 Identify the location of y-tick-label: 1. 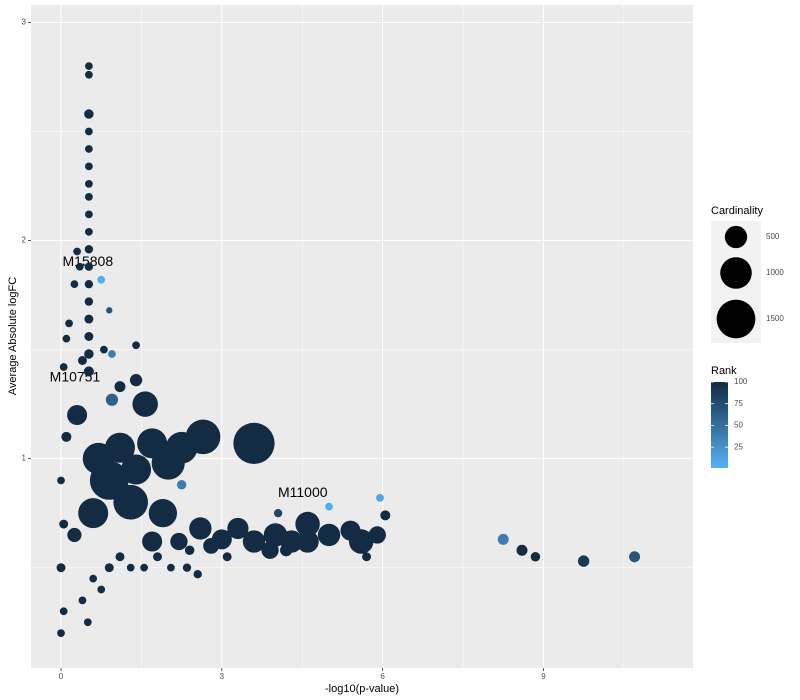
(24, 458).